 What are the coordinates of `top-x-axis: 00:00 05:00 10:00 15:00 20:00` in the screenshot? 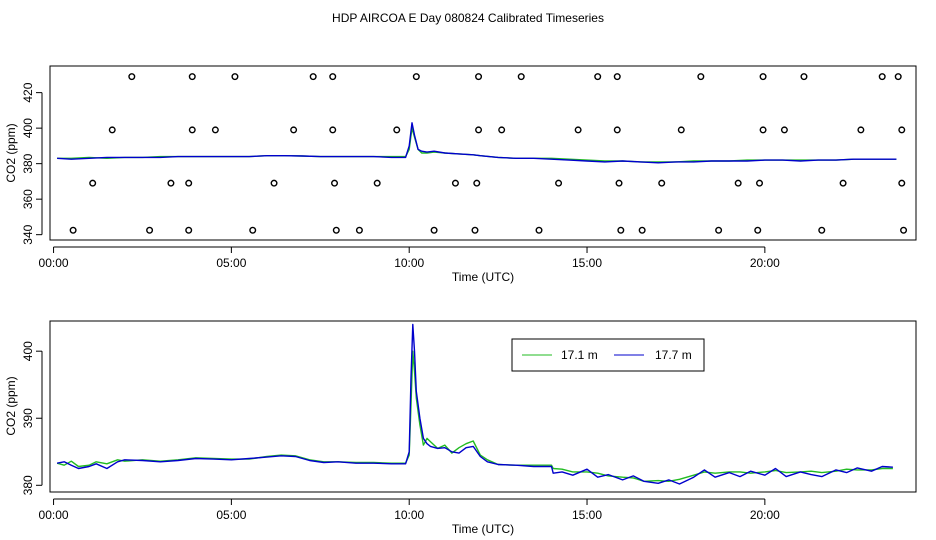 It's located at (409, 258).